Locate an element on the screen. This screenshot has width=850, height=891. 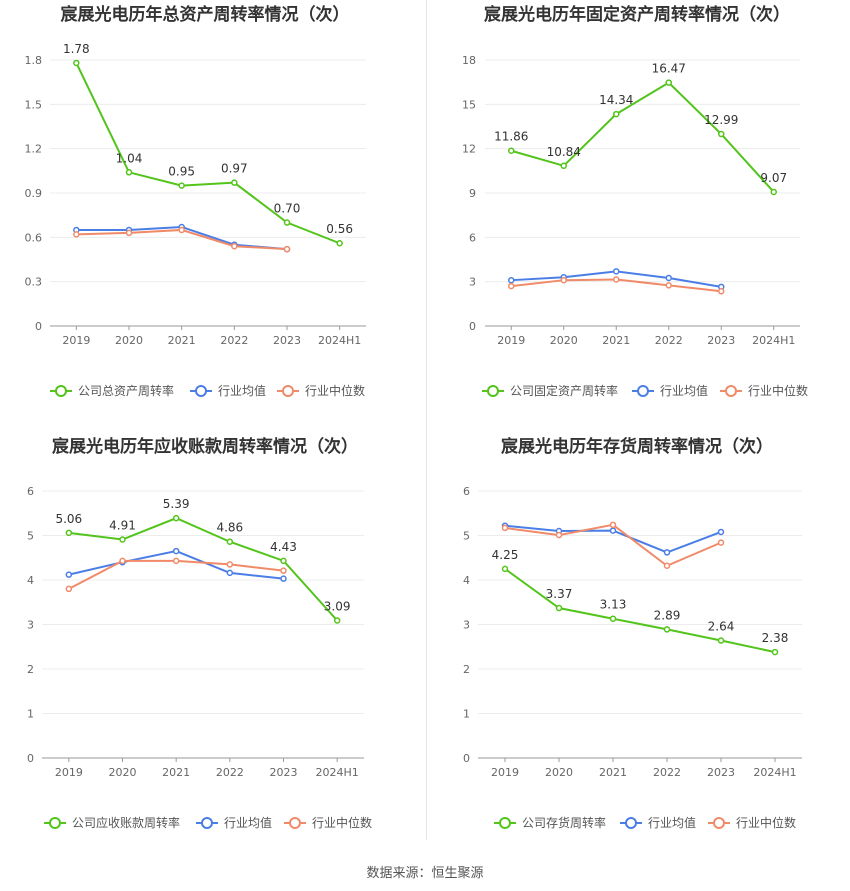
data-label: 0.56 is located at coordinates (339, 229).